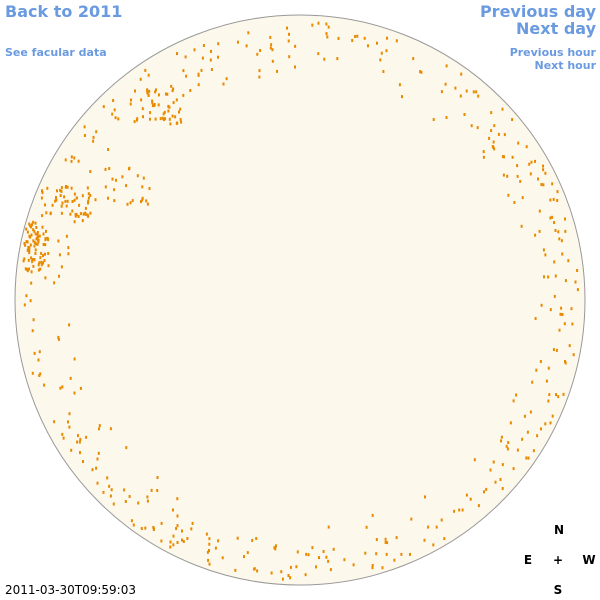 The width and height of the screenshot is (600, 600). I want to click on previous-hour-link: Previous hour, so click(553, 52).